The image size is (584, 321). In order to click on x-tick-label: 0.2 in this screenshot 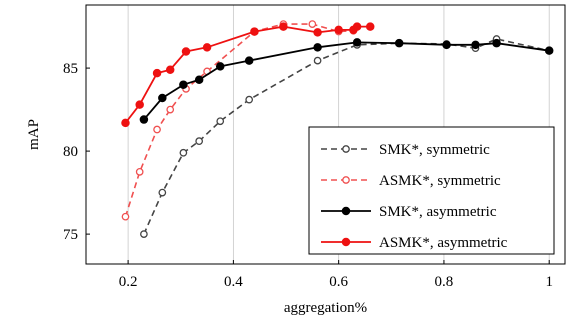, I will do `click(128, 282)`.